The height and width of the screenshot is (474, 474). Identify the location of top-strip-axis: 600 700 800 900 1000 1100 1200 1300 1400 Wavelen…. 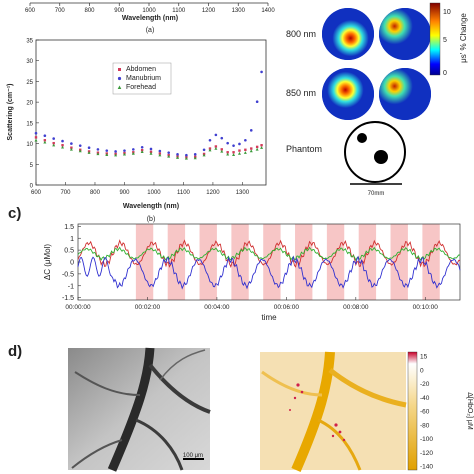
(150, 18).